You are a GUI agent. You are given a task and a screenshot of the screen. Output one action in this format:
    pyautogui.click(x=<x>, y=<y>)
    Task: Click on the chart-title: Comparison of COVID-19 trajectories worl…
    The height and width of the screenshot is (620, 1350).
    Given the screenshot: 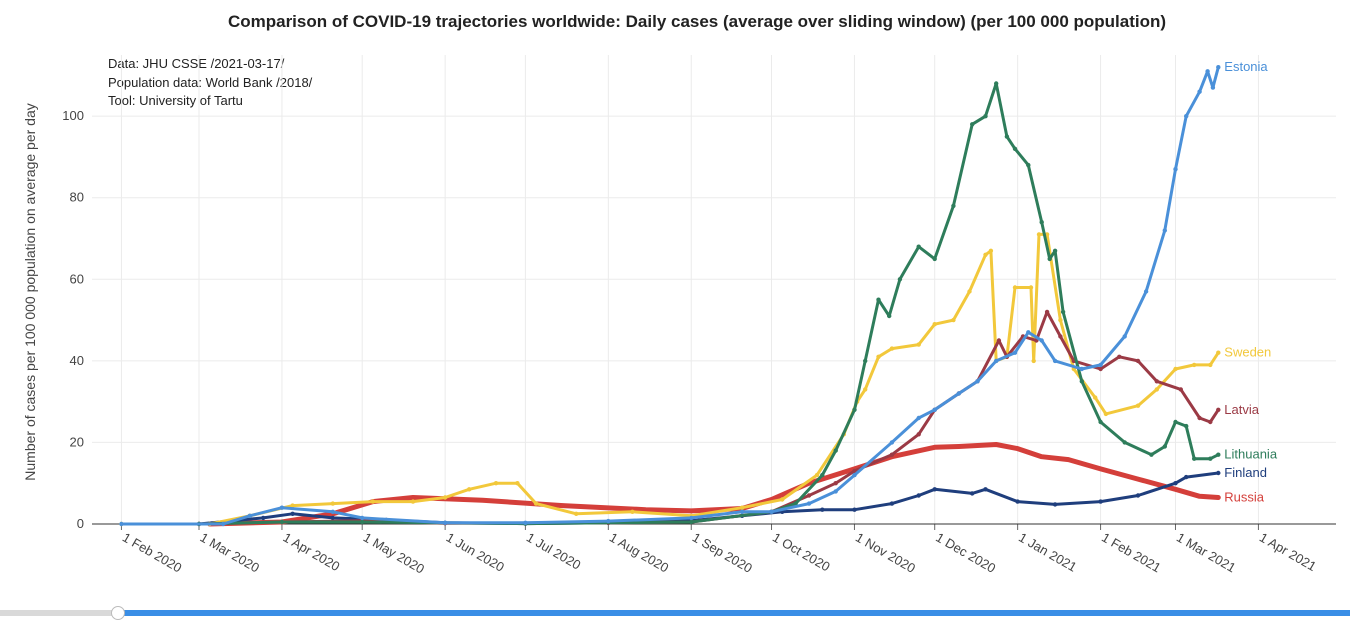 What is the action you would take?
    pyautogui.click(x=697, y=21)
    